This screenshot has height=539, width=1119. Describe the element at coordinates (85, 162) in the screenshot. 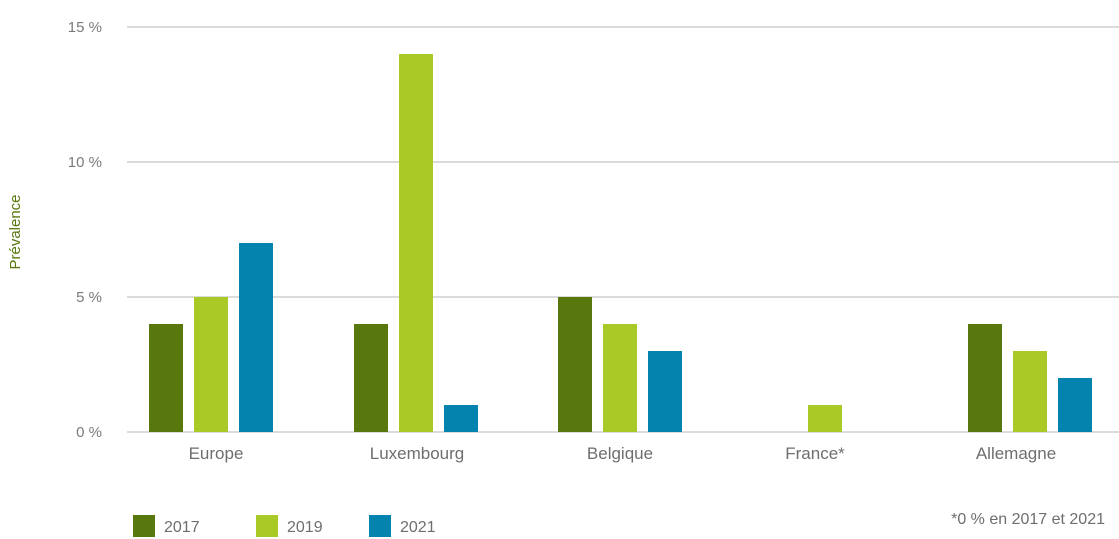

I see `y-tick-label: 10 %` at that location.